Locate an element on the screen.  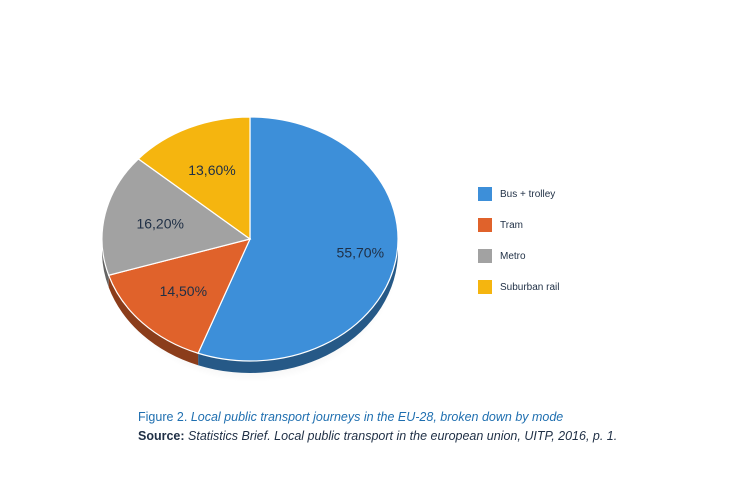
legend: Bus + trolley Tram Metro Suburban rail is located at coordinates (518, 248).